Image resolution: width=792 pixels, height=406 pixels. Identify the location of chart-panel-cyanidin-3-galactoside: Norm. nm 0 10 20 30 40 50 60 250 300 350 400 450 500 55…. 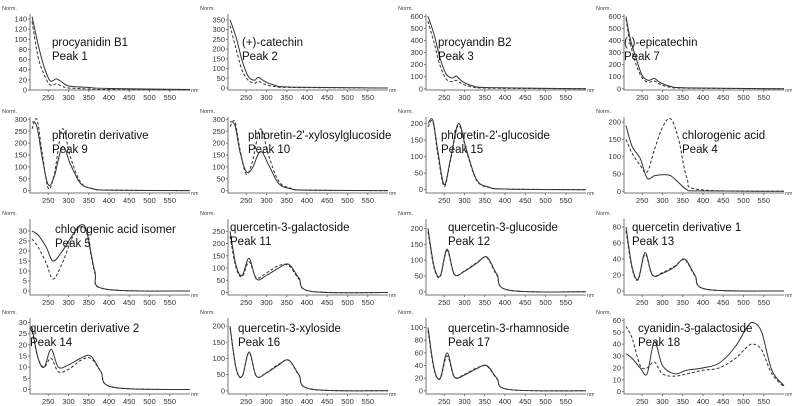
(694, 358).